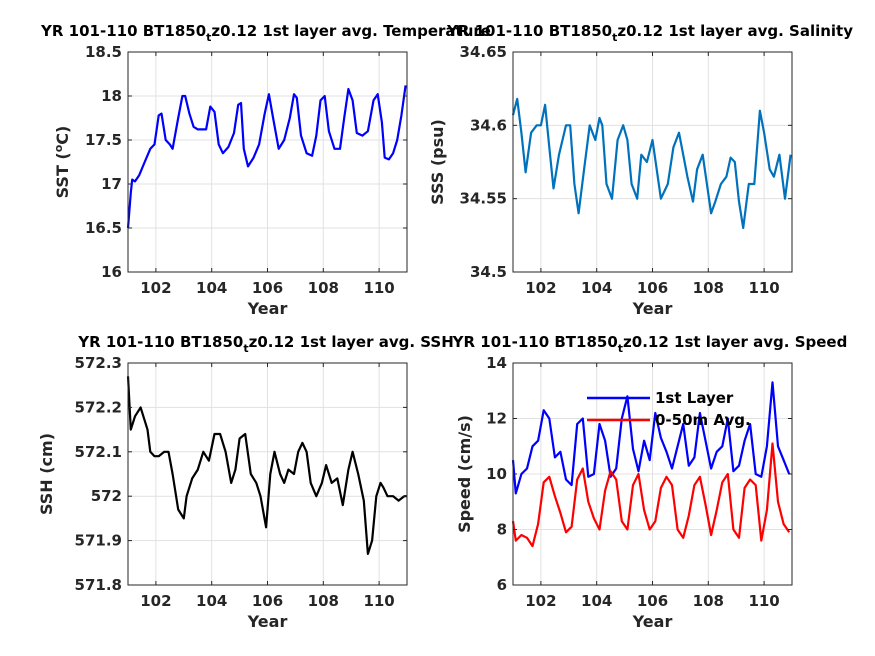  What do you see at coordinates (496, 363) in the screenshot?
I see `y-tick-label: 14` at bounding box center [496, 363].